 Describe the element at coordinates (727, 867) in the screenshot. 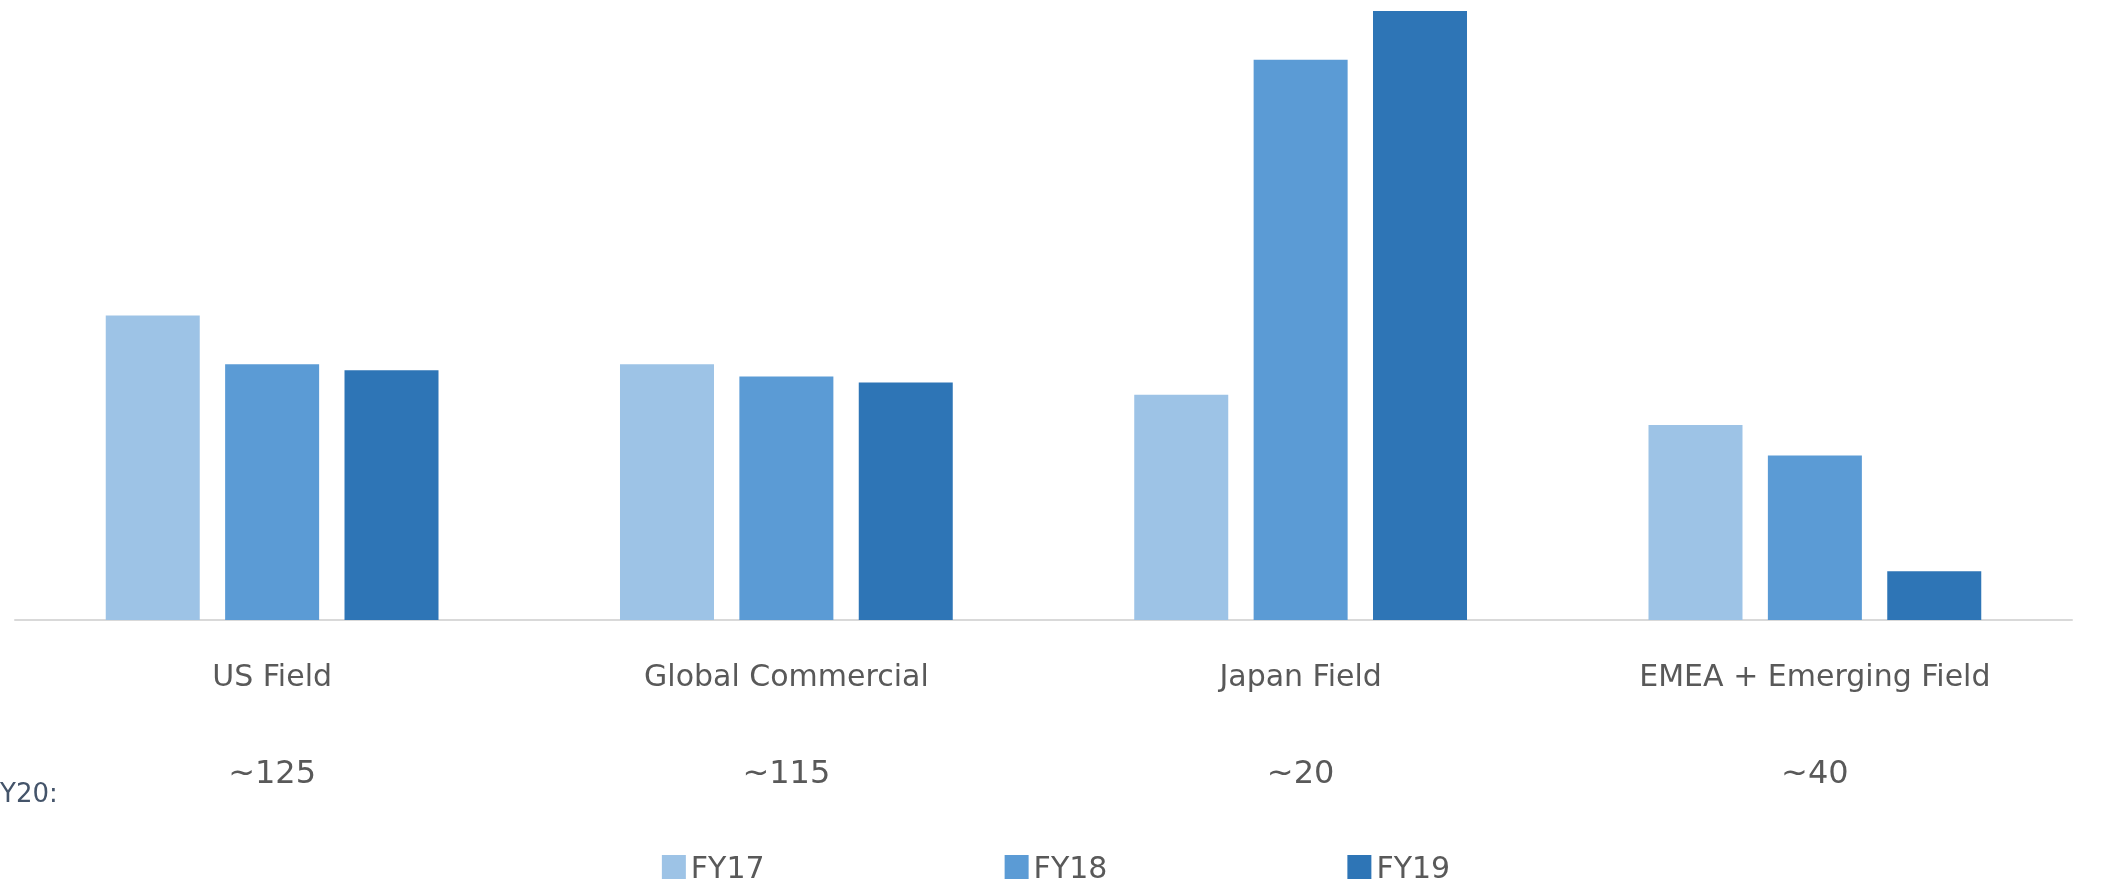

I see `legend-label: FY17` at that location.